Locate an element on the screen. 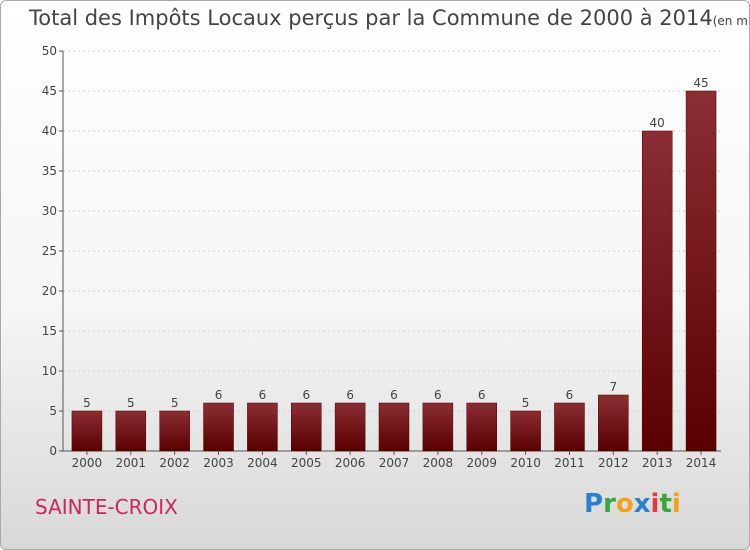 Image resolution: width=750 pixels, height=550 pixels. y-tick-label: 35 is located at coordinates (49, 171).